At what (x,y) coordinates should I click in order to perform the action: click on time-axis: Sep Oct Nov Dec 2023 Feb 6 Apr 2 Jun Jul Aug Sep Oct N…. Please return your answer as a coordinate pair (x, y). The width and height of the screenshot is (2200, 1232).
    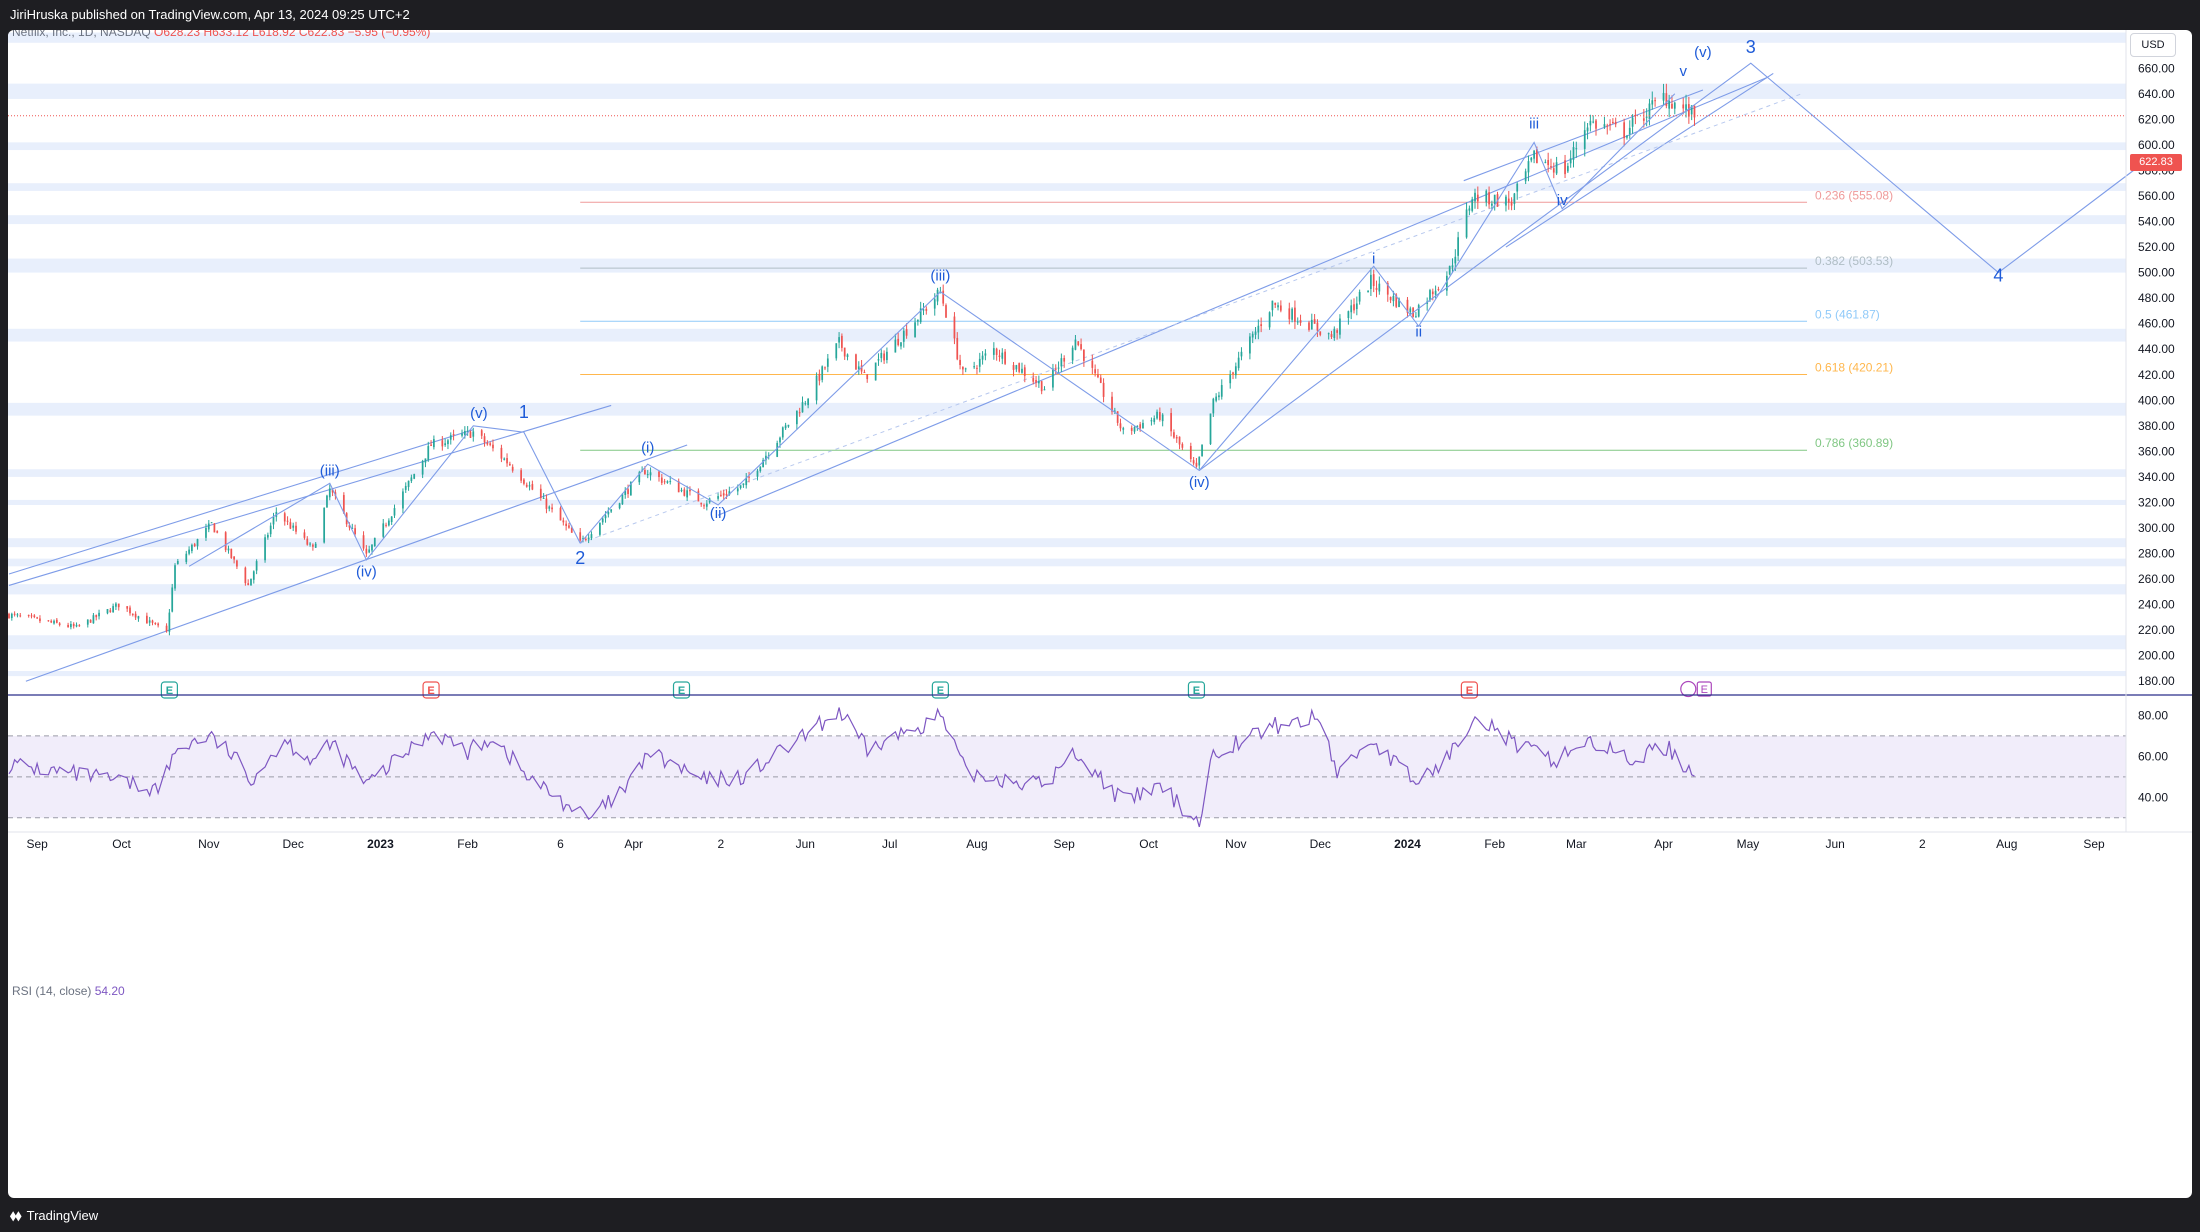
    Looking at the image, I should click on (1100, 841).